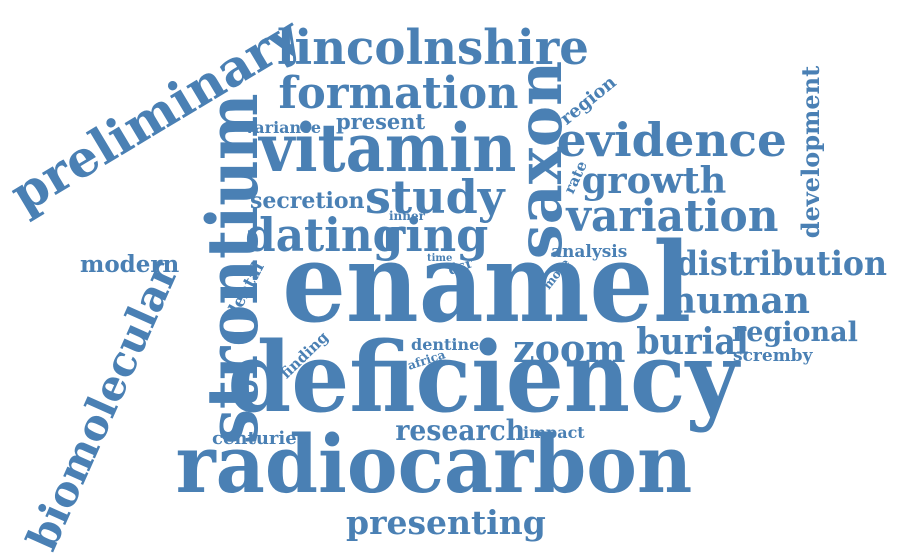 This screenshot has width=900, height=560. I want to click on word-lincolnshire: lincolnshire, so click(432, 48).